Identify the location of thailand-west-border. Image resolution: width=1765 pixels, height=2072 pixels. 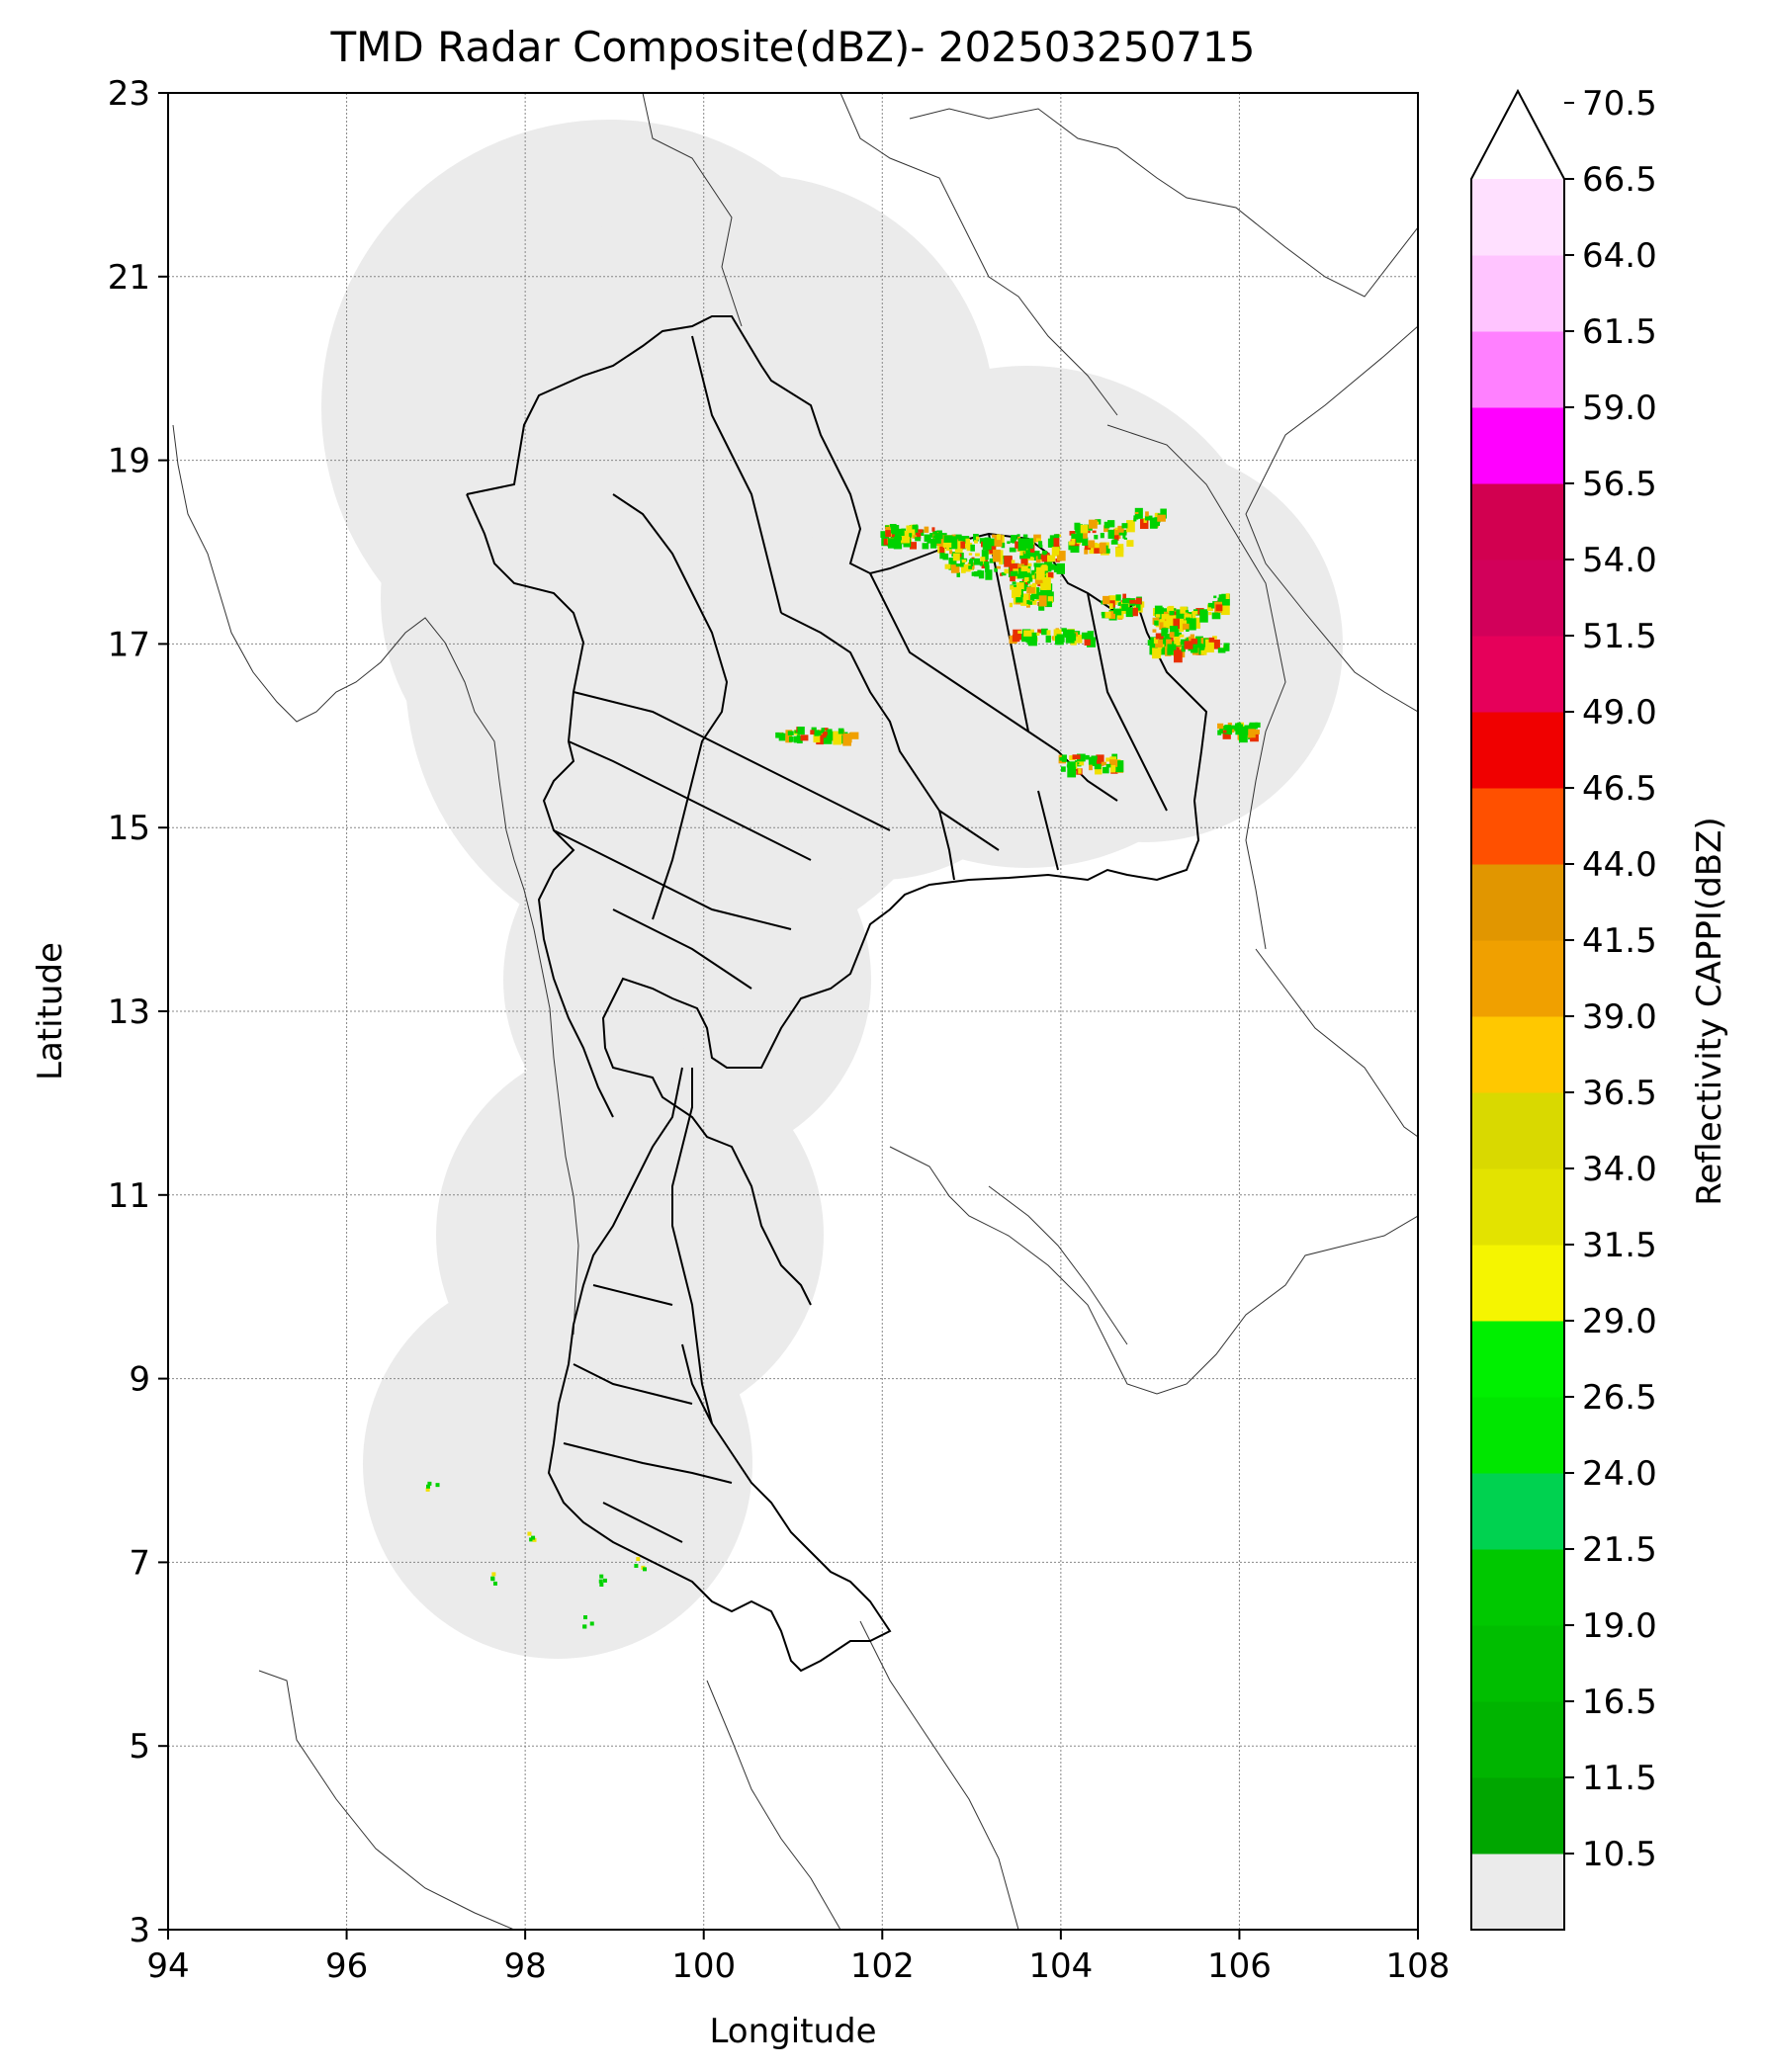
(540, 805).